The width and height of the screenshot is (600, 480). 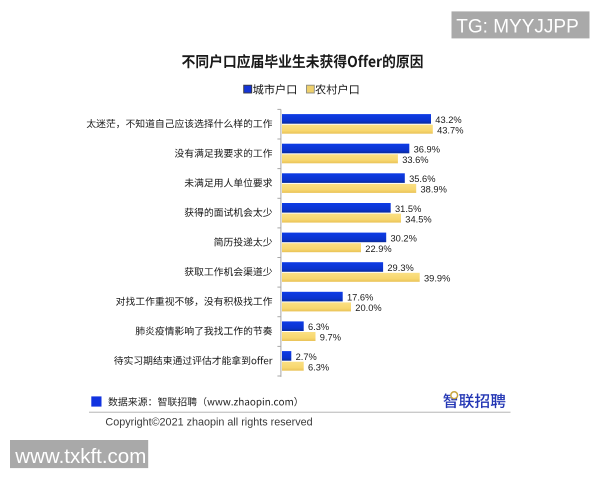 What do you see at coordinates (450, 130) in the screenshot?
I see `svg-text: 43.7%` at bounding box center [450, 130].